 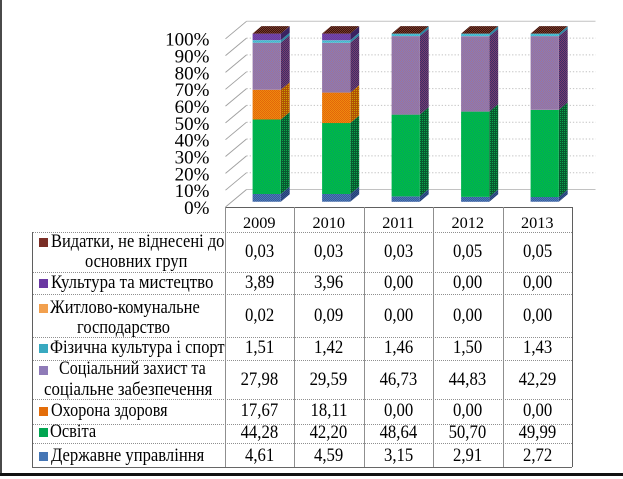 What do you see at coordinates (197, 208) in the screenshot?
I see `svg-text: 0%` at bounding box center [197, 208].